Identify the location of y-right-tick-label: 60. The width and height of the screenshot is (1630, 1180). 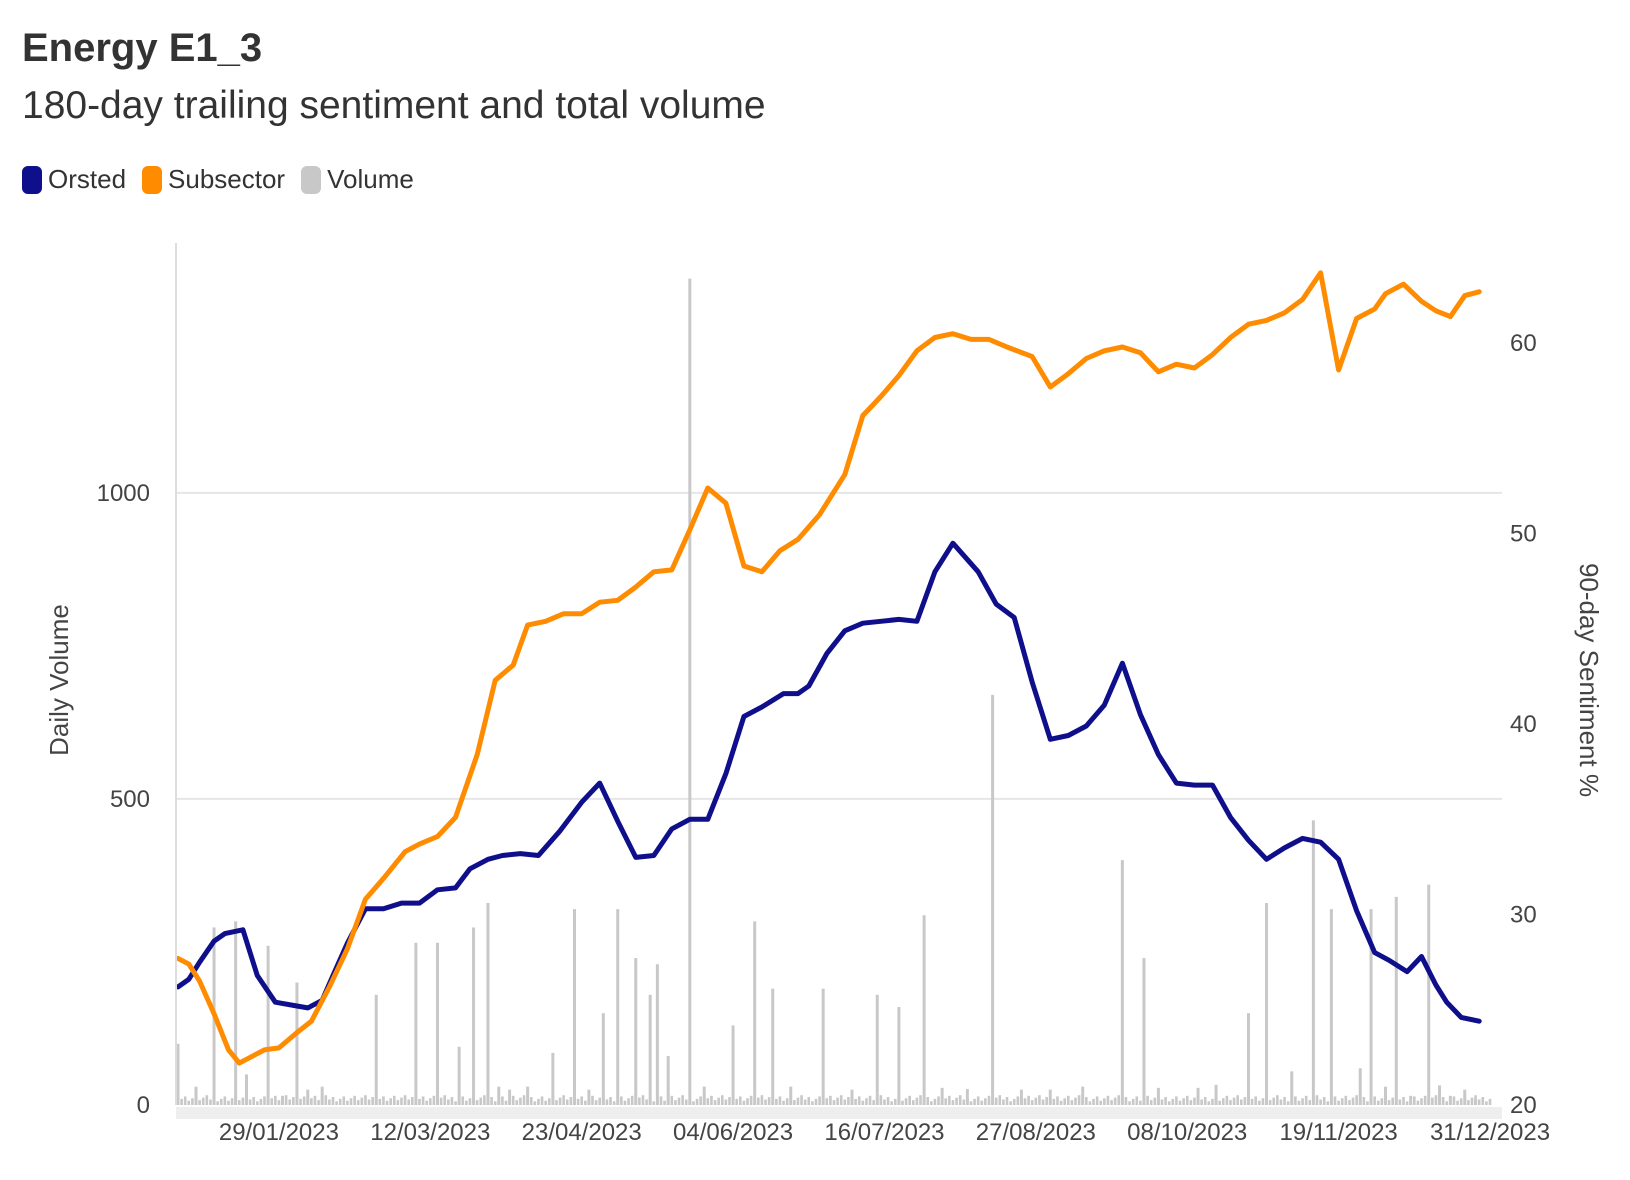
(1523, 343).